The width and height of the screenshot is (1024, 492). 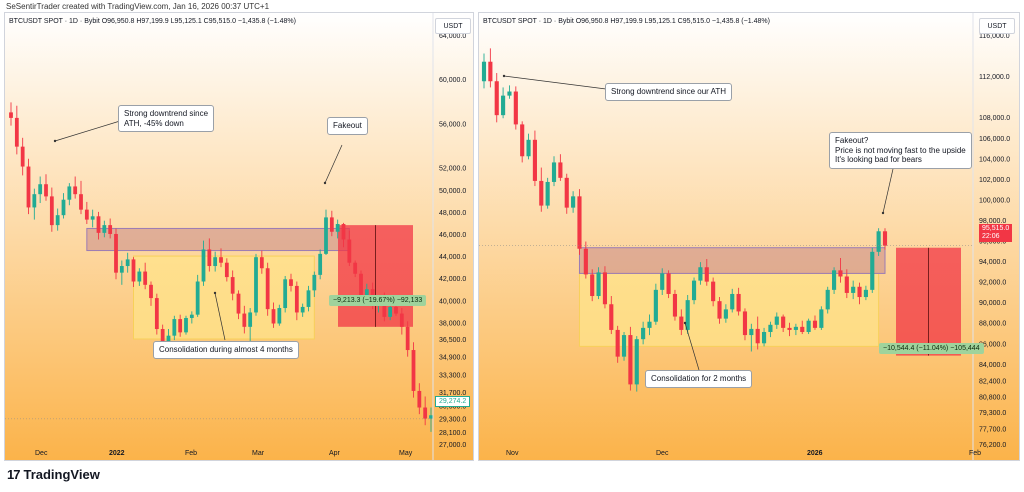 I want to click on y-tick-label: 60,000.0, so click(x=452, y=80).